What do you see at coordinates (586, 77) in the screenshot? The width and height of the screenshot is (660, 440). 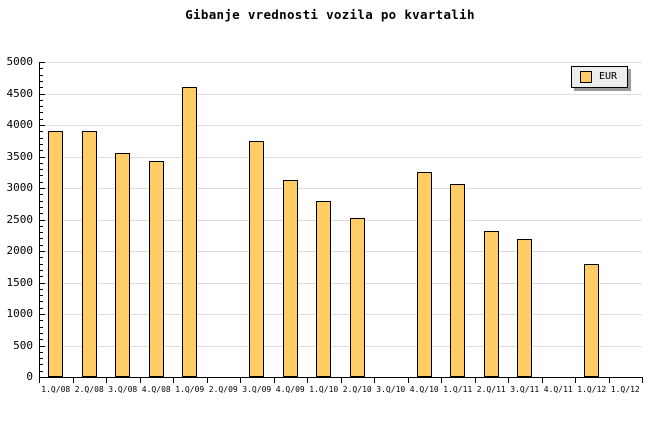 I see `legend-swatch-icon` at bounding box center [586, 77].